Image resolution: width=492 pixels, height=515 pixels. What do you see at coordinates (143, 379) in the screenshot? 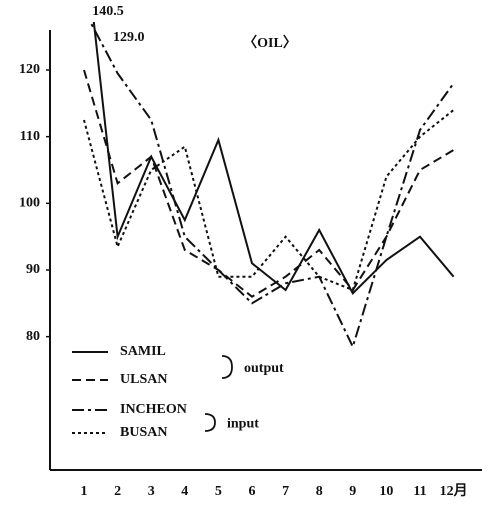
I see `legend-label: ULSAN` at bounding box center [143, 379].